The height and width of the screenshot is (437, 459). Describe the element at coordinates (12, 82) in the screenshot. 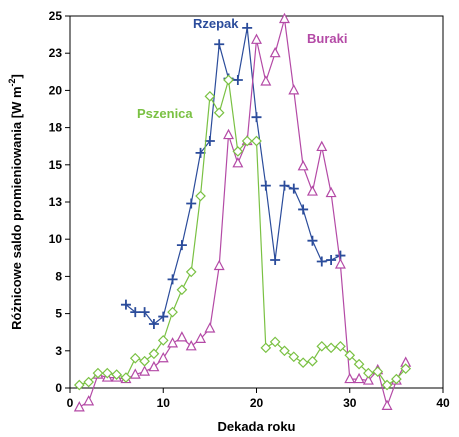

I see `y-axis-title-superscript: -2` at that location.